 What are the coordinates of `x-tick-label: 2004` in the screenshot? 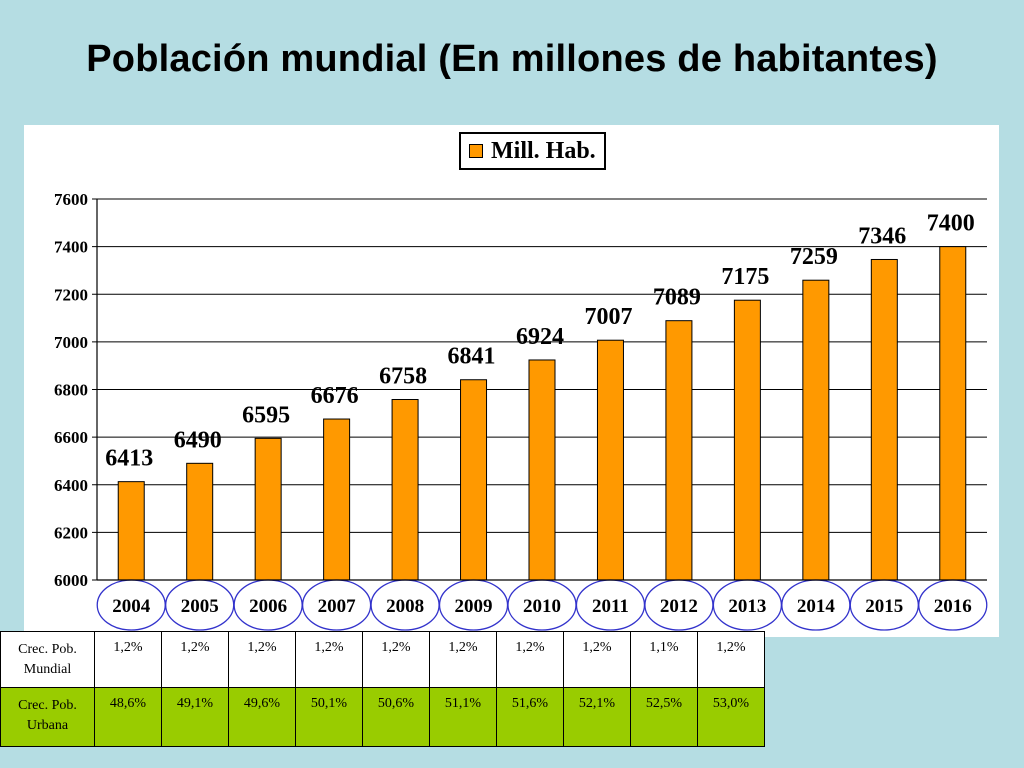 It's located at (131, 606).